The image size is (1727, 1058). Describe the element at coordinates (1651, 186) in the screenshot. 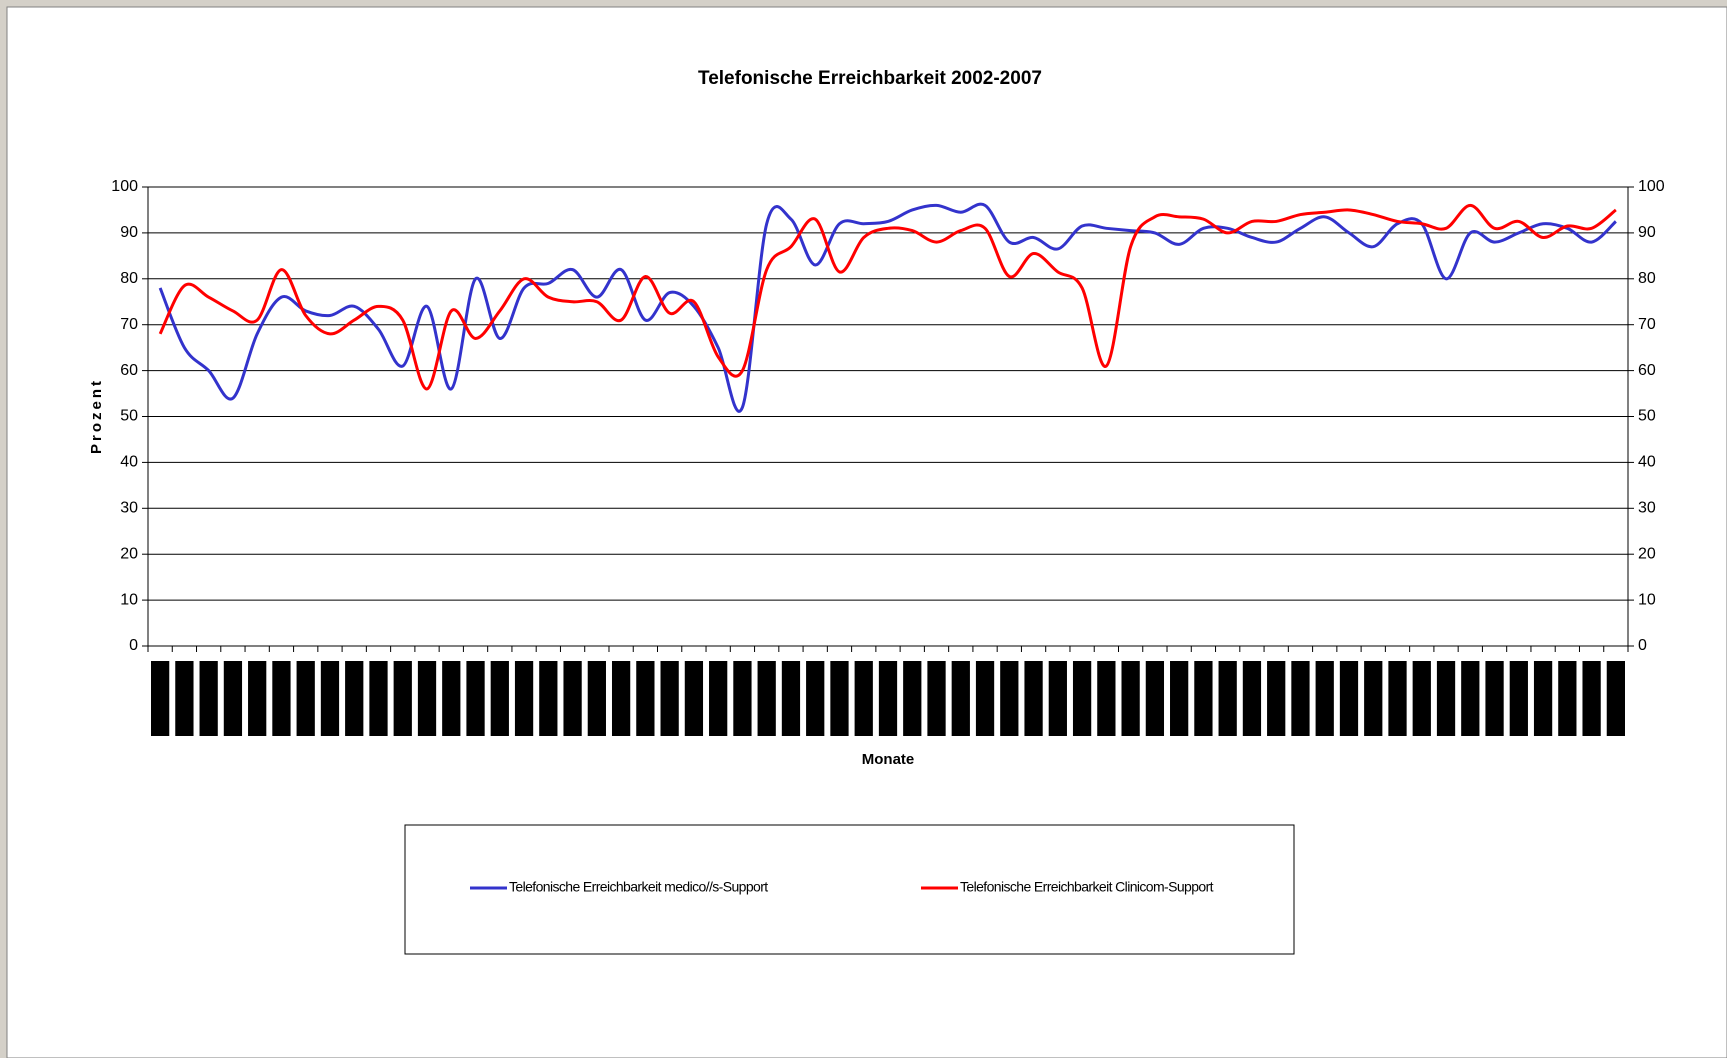

I see `y2-tick-label: 100` at that location.